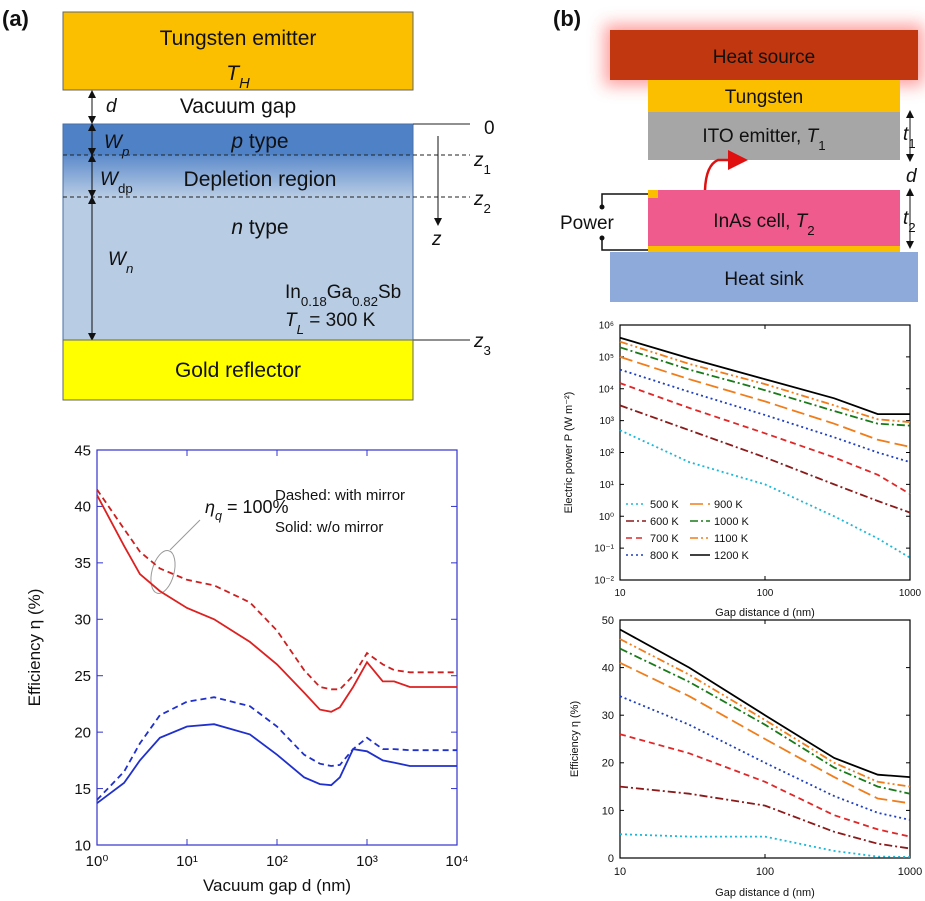 This screenshot has height=901, width=925. I want to click on heat-arrow, so click(725, 170).